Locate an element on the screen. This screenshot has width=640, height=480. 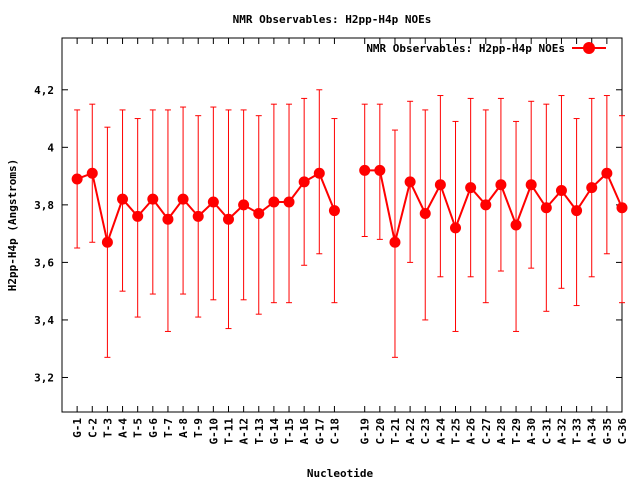
legend: NMR Observables: H2pp-H4p NOEs is located at coordinates (486, 48).